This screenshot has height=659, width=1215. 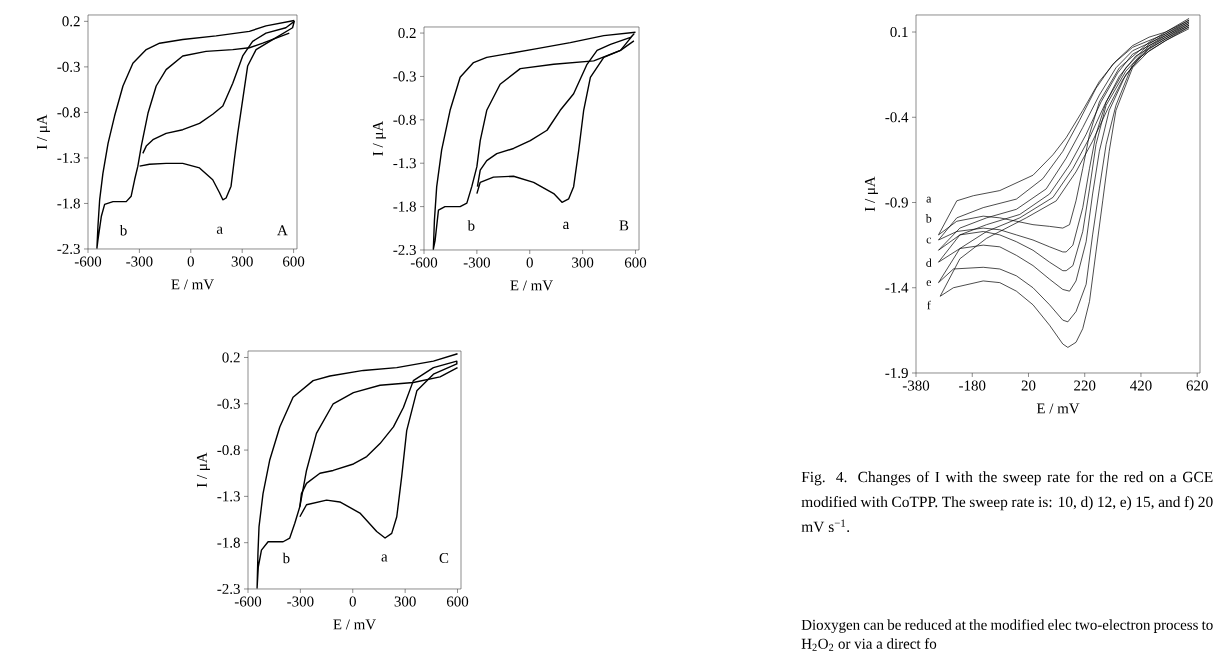 I want to click on x-tick-label: -380, so click(x=916, y=385).